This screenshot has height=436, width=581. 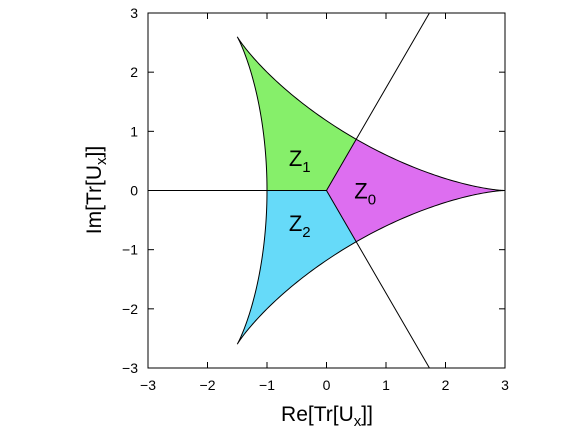 I want to click on x-tick-label: 2, so click(x=446, y=385).